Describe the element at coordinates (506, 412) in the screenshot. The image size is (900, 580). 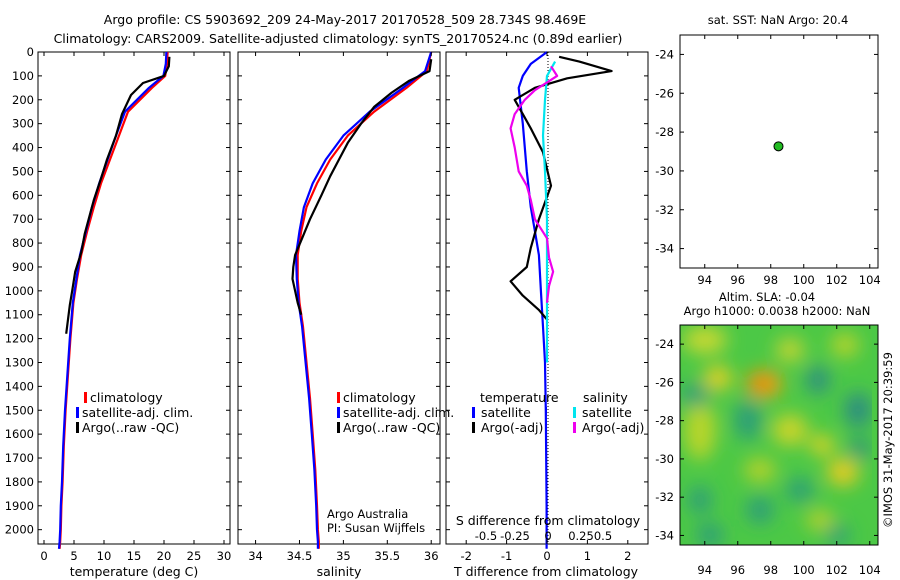
I see `legend-label-temperature-satellite: satellite` at that location.